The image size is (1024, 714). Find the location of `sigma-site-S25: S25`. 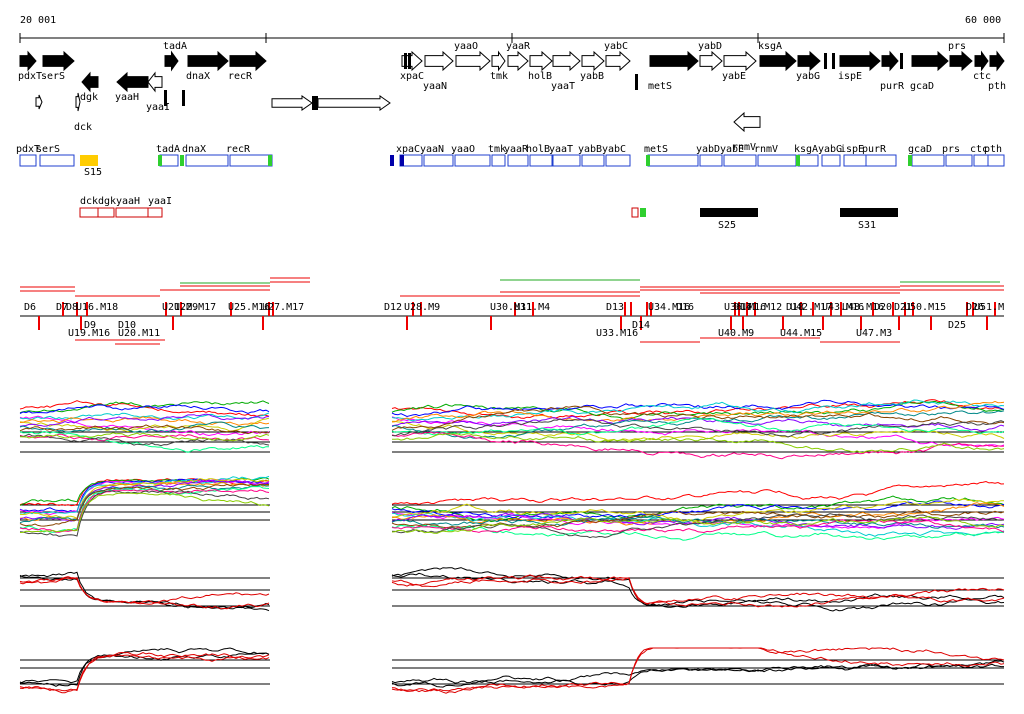

sigma-site-S25: S25 is located at coordinates (729, 219).